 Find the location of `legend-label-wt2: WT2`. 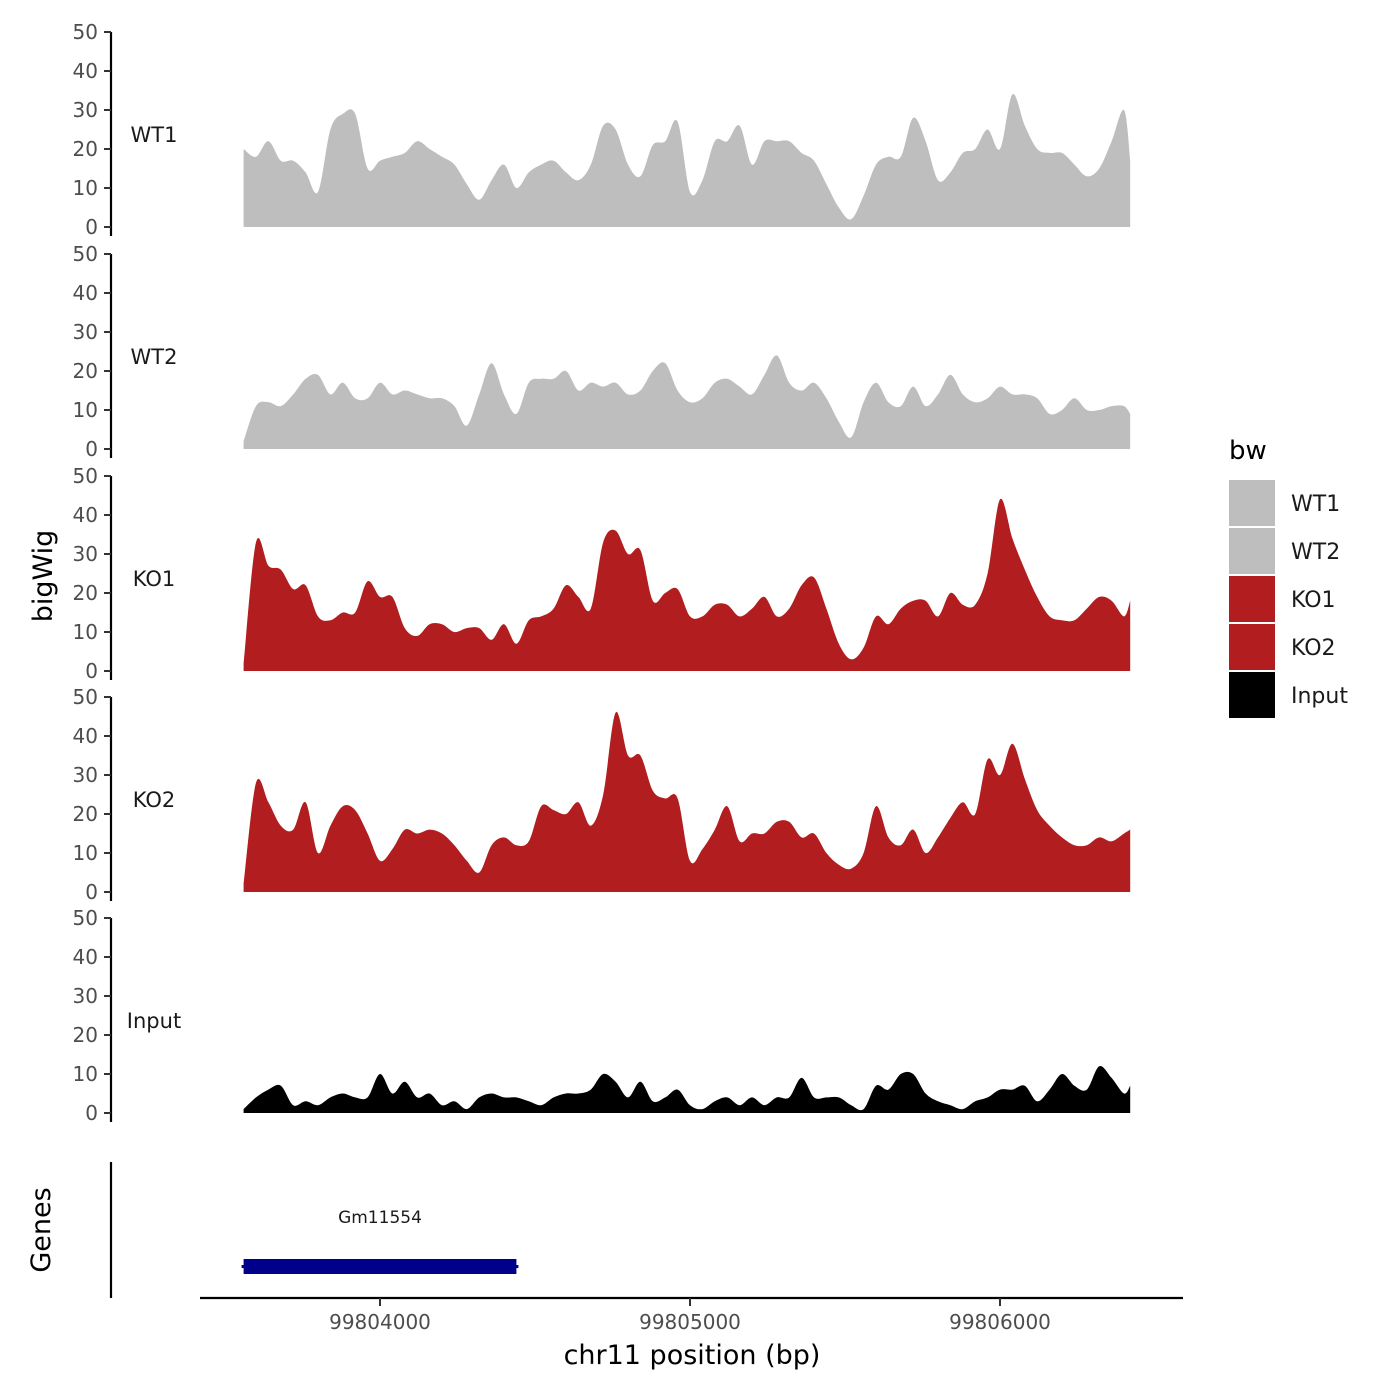

legend-label-wt2: WT2 is located at coordinates (1315, 552).